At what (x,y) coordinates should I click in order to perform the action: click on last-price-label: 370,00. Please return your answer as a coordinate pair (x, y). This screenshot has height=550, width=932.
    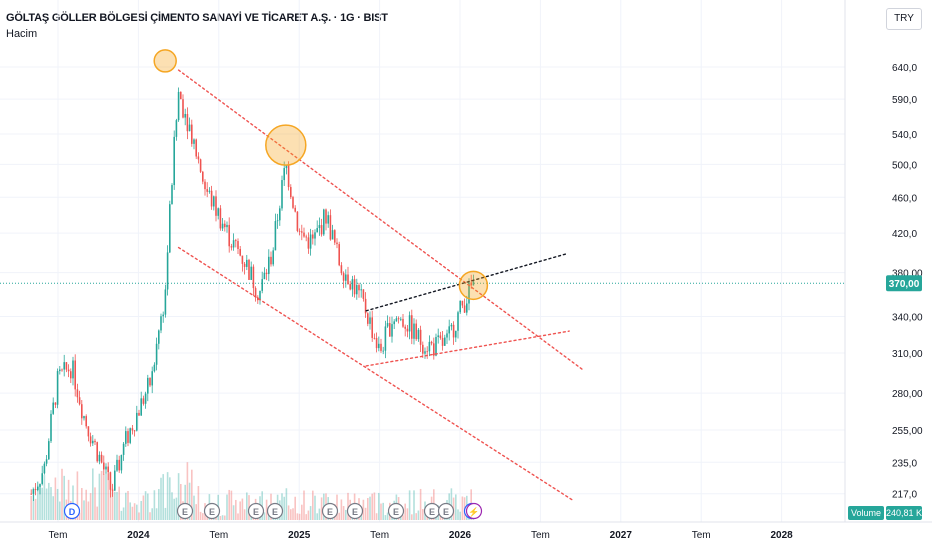
    Looking at the image, I should click on (904, 284).